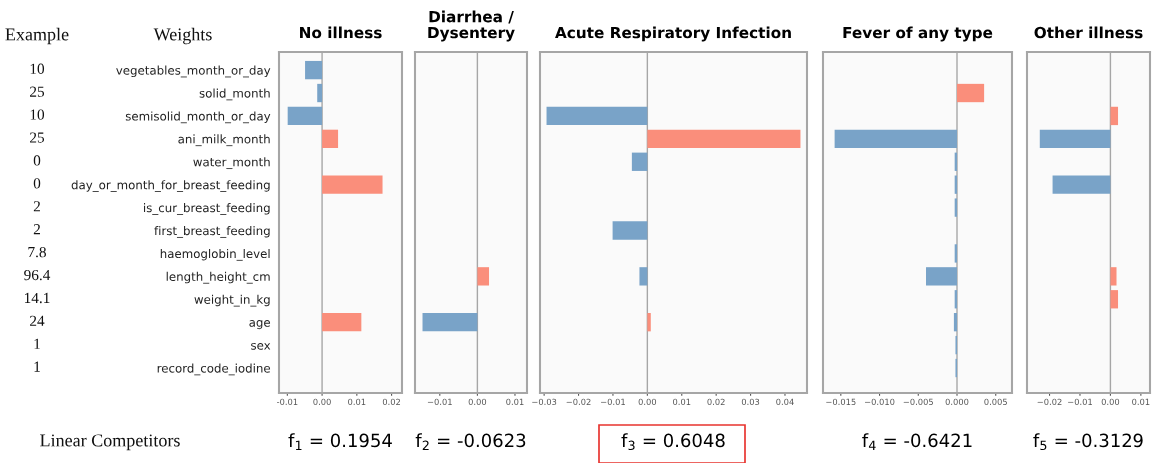 The width and height of the screenshot is (1160, 463). What do you see at coordinates (341, 32) in the screenshot?
I see `chart-title: No illness` at bounding box center [341, 32].